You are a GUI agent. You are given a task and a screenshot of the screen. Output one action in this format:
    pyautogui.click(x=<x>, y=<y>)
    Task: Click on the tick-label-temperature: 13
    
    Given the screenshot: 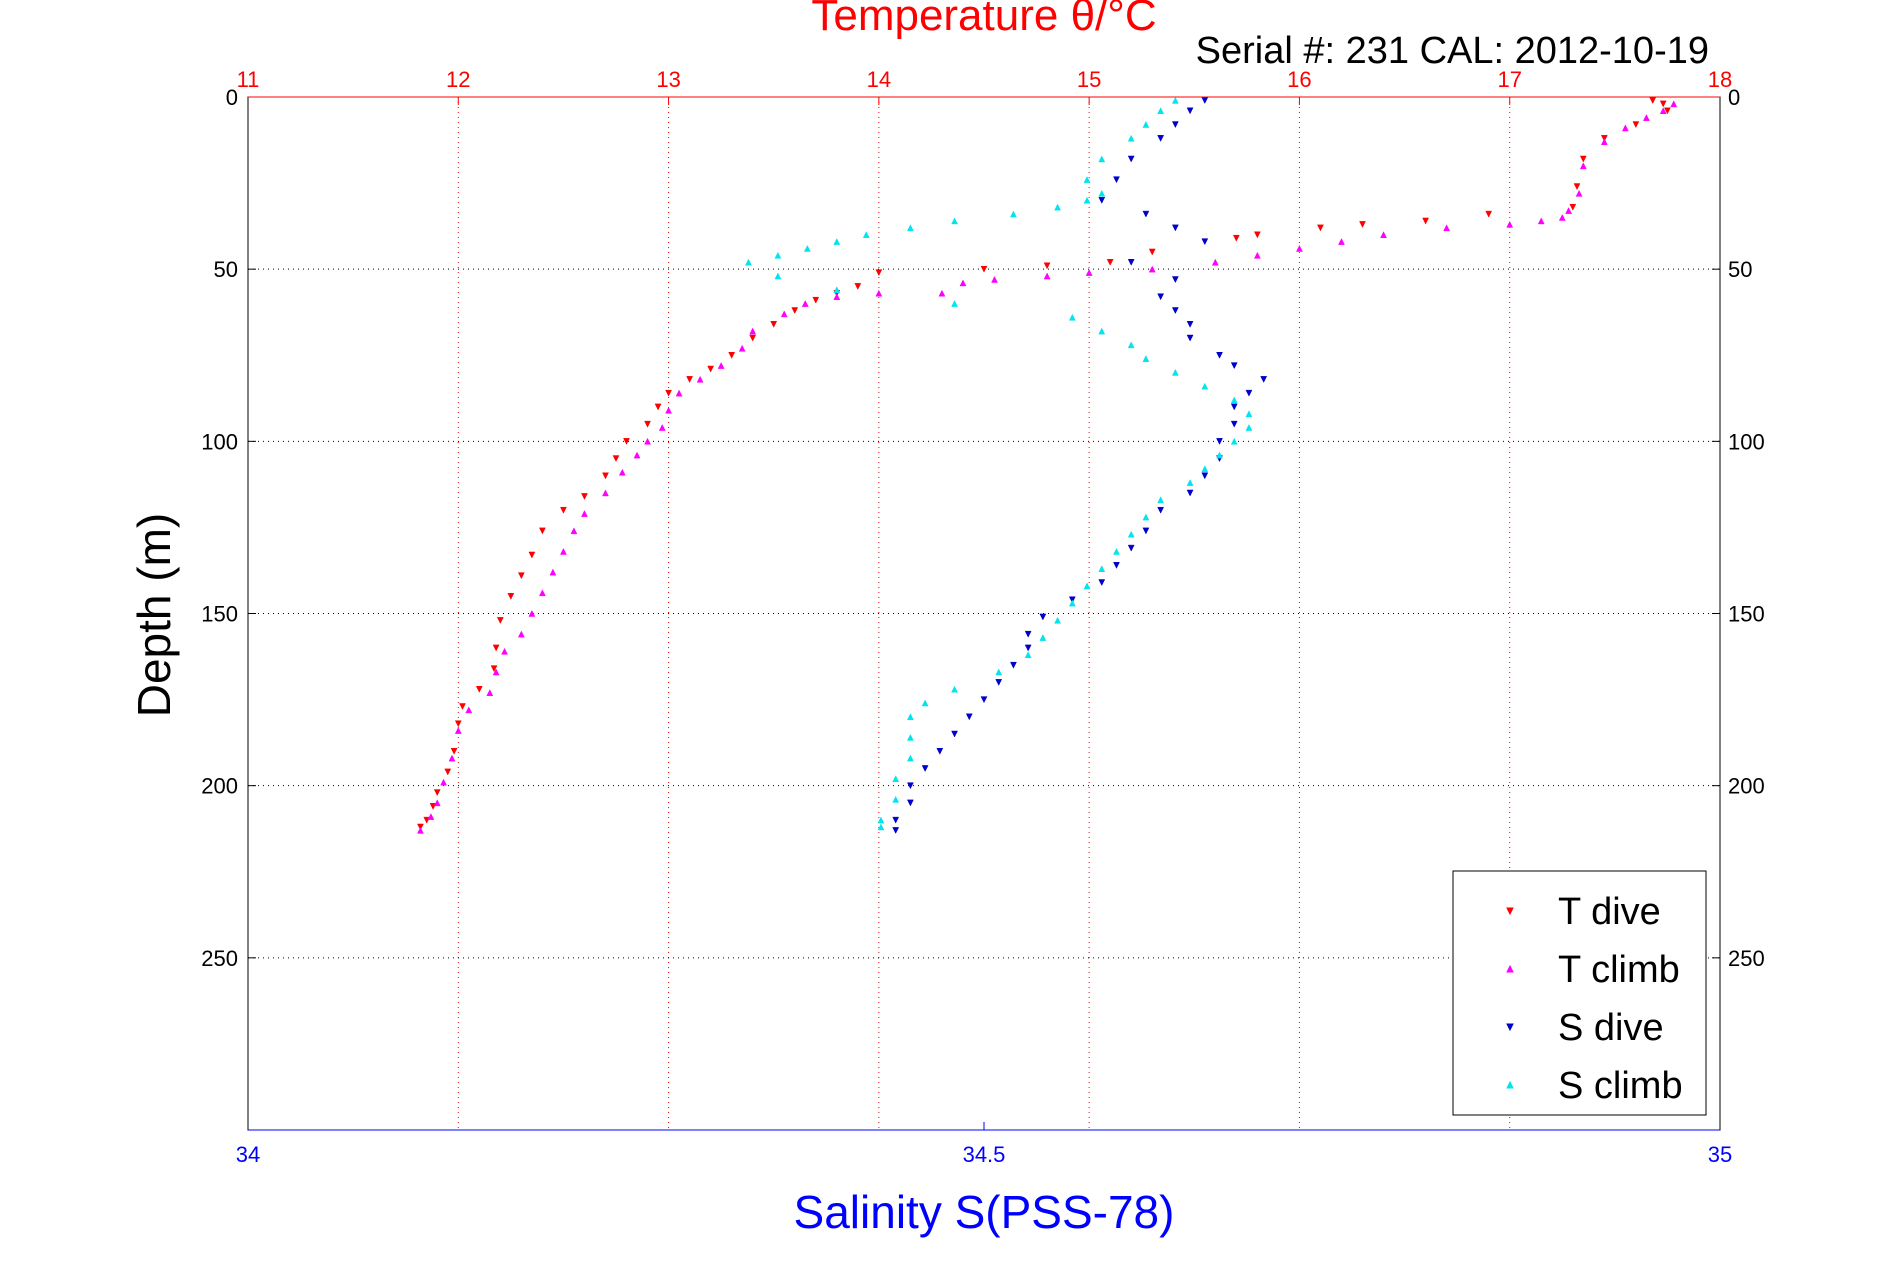 What is the action you would take?
    pyautogui.click(x=668, y=79)
    